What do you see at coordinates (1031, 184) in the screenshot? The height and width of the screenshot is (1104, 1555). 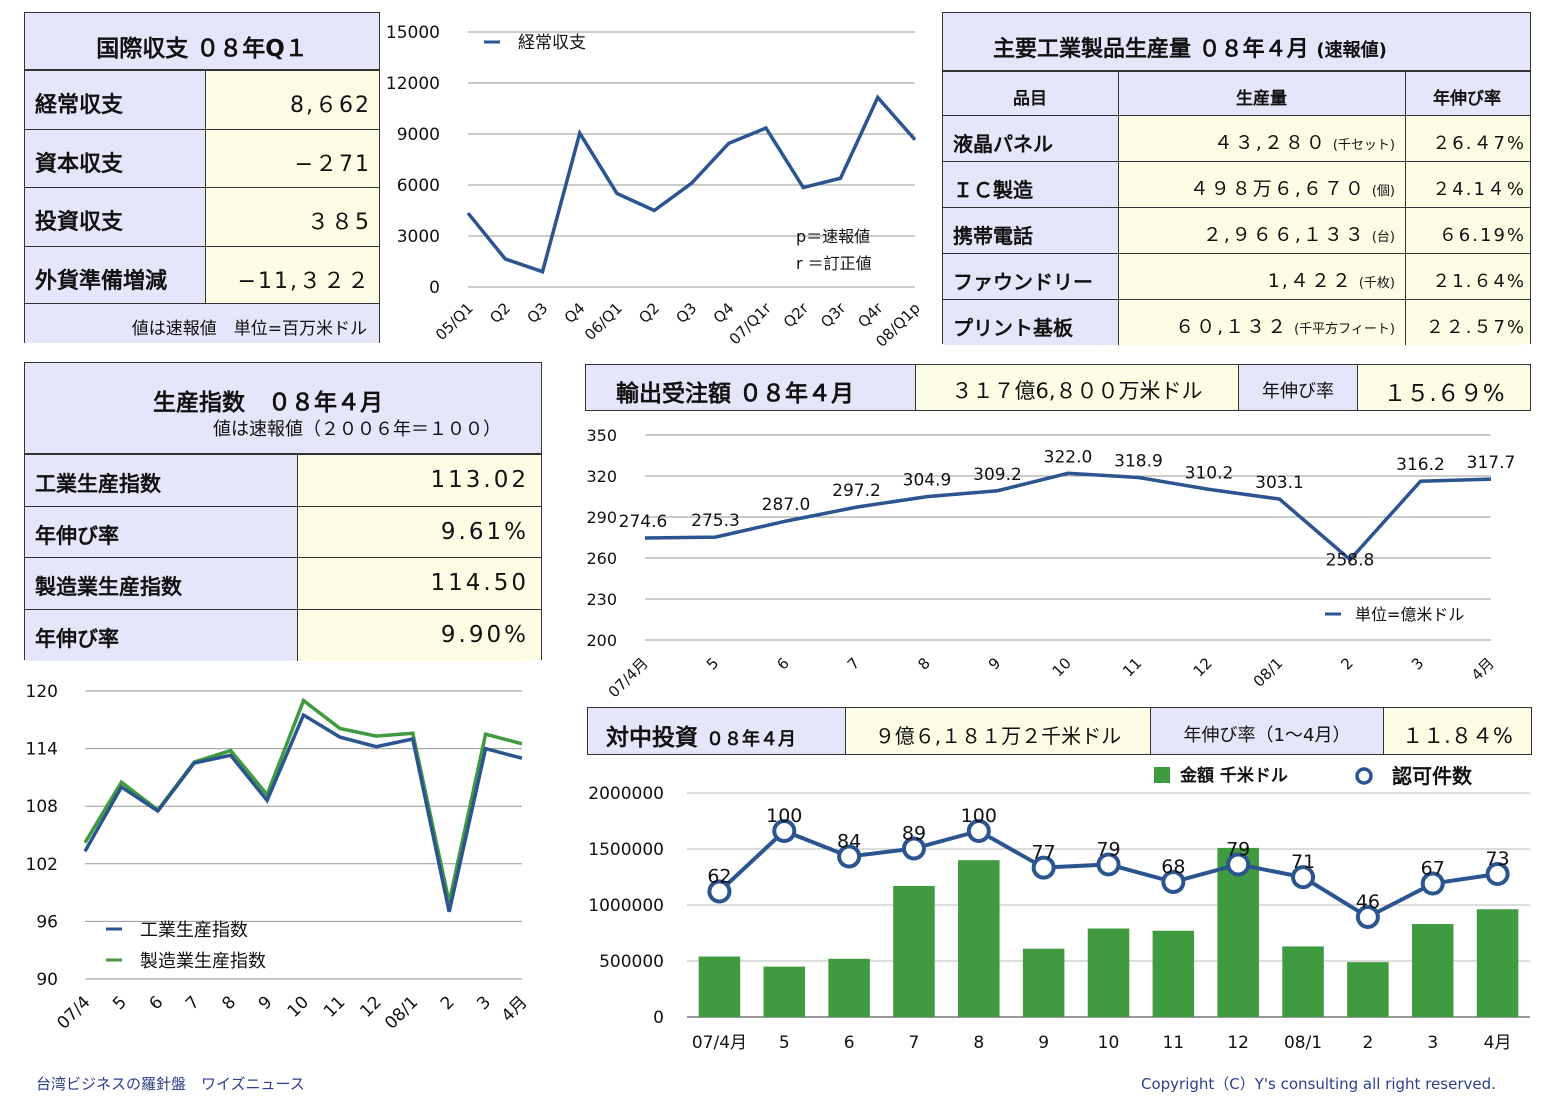 I see `production-item-cell: ＩＣ製造` at bounding box center [1031, 184].